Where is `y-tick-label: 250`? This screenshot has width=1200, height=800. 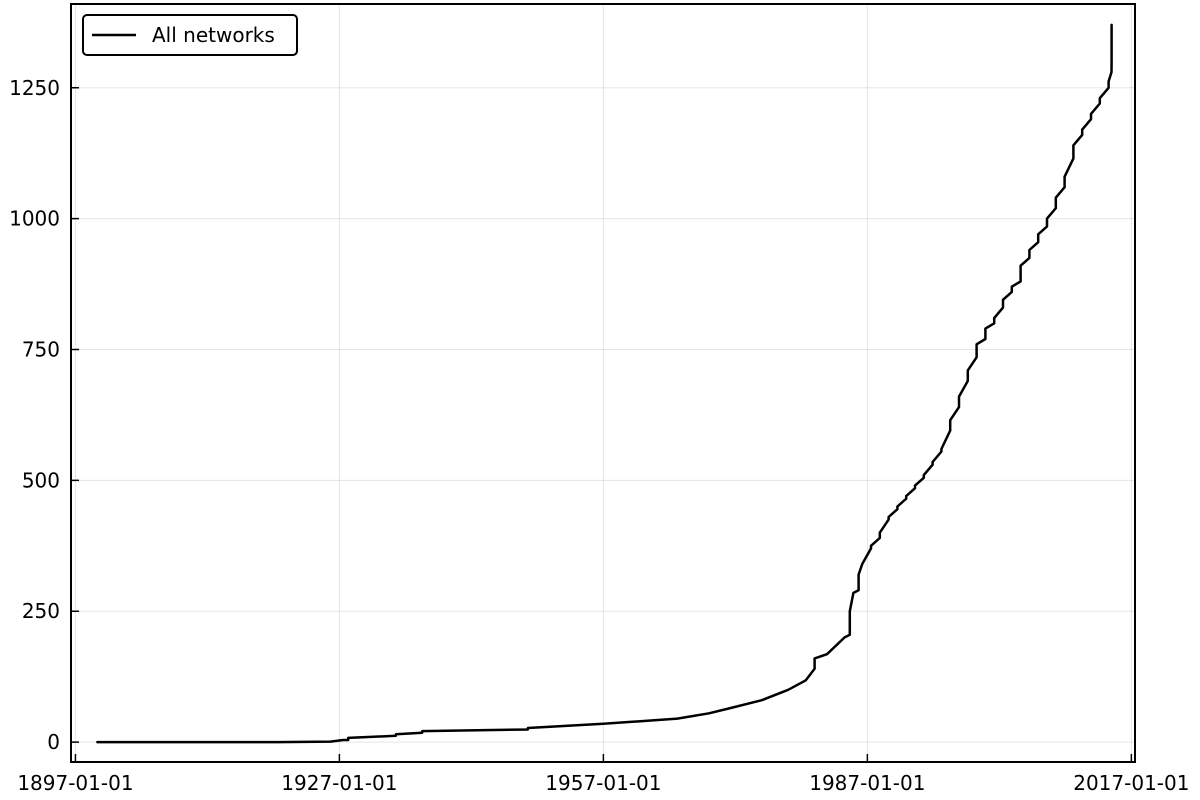 y-tick-label: 250 is located at coordinates (41, 611).